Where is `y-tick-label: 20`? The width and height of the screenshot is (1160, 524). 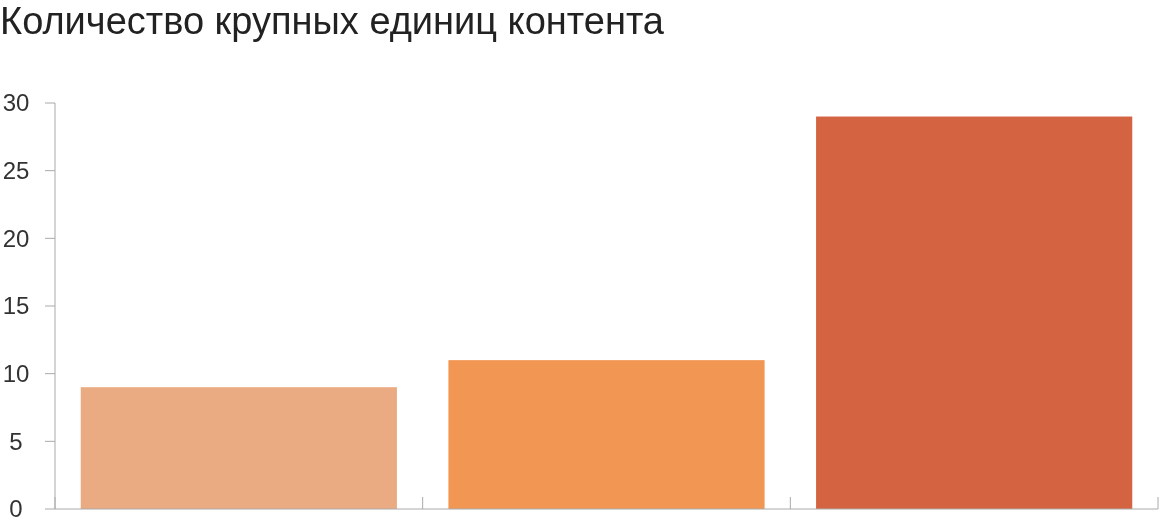
y-tick-label: 20 is located at coordinates (16, 238).